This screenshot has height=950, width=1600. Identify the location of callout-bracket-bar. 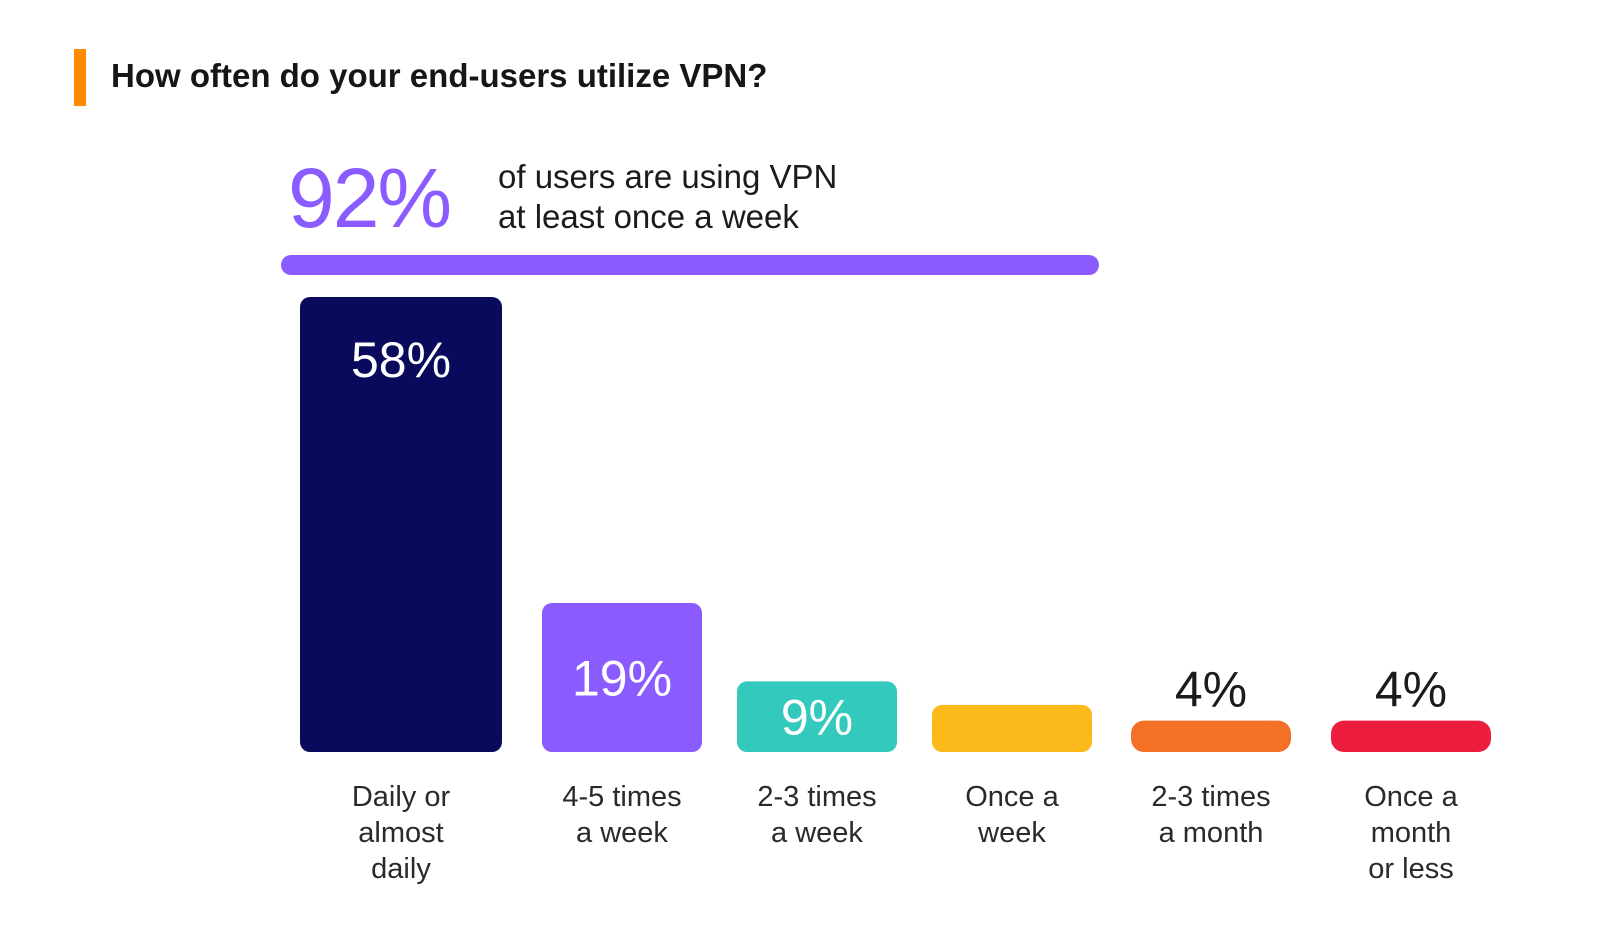
(690, 265).